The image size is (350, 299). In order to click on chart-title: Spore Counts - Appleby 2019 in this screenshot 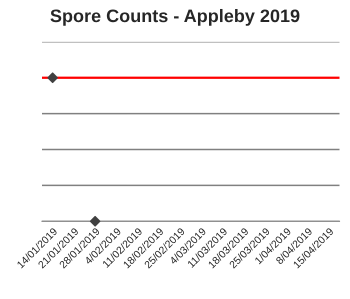, I will do `click(175, 17)`.